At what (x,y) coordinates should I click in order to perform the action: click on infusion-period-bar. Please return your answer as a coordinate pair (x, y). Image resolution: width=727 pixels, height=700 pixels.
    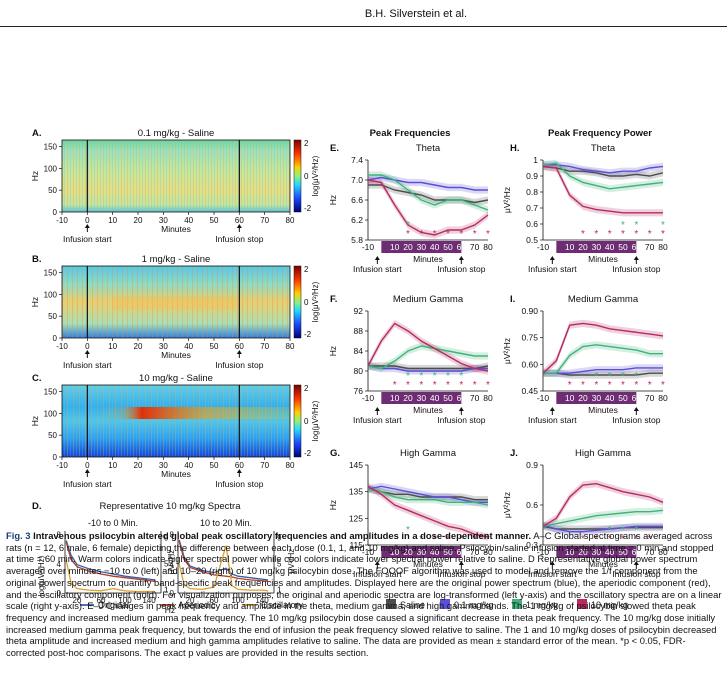
    Looking at the image, I should click on (421, 247).